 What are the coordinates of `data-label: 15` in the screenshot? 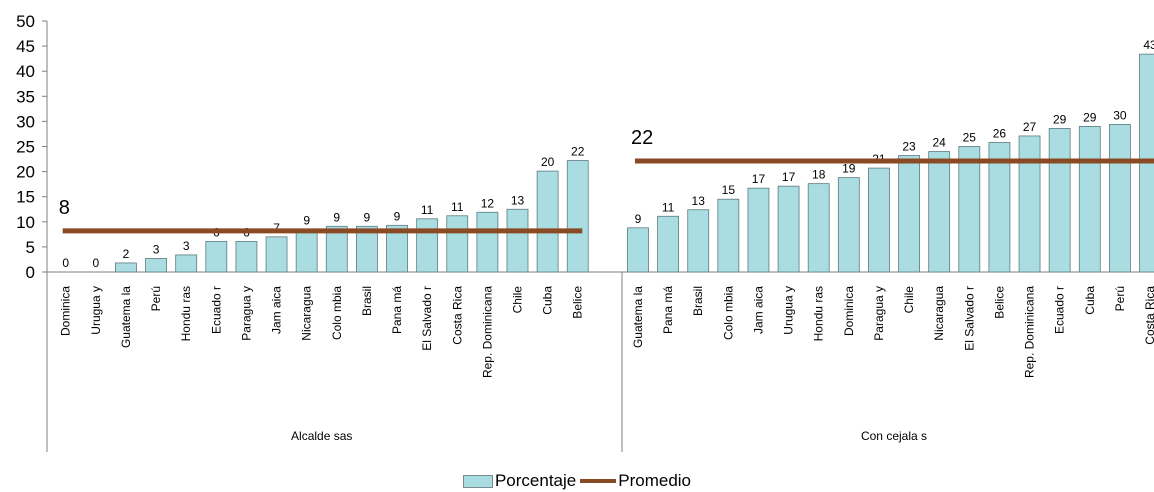 It's located at (729, 190).